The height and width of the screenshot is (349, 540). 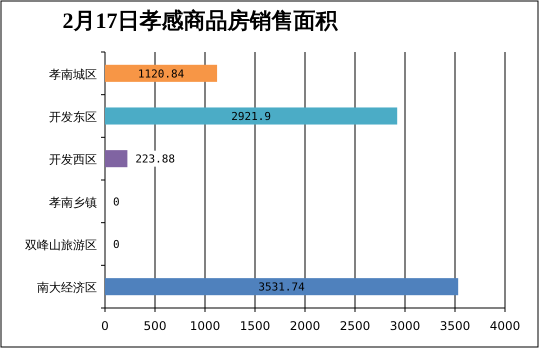 I want to click on x-tick-label: 1000, so click(x=205, y=326).